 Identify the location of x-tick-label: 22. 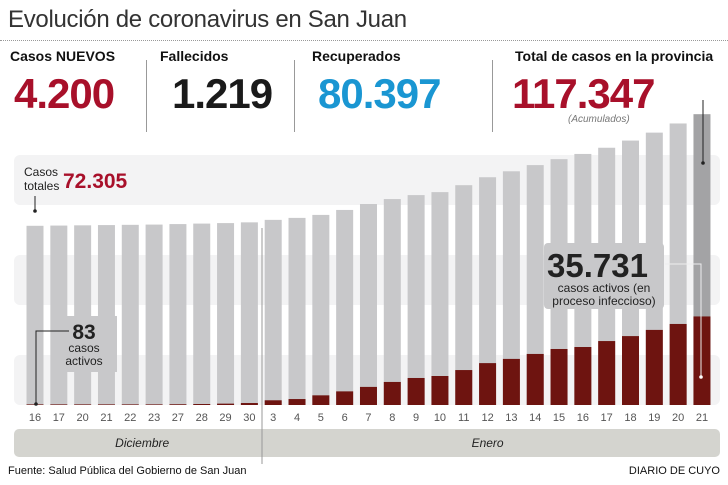
(130, 418).